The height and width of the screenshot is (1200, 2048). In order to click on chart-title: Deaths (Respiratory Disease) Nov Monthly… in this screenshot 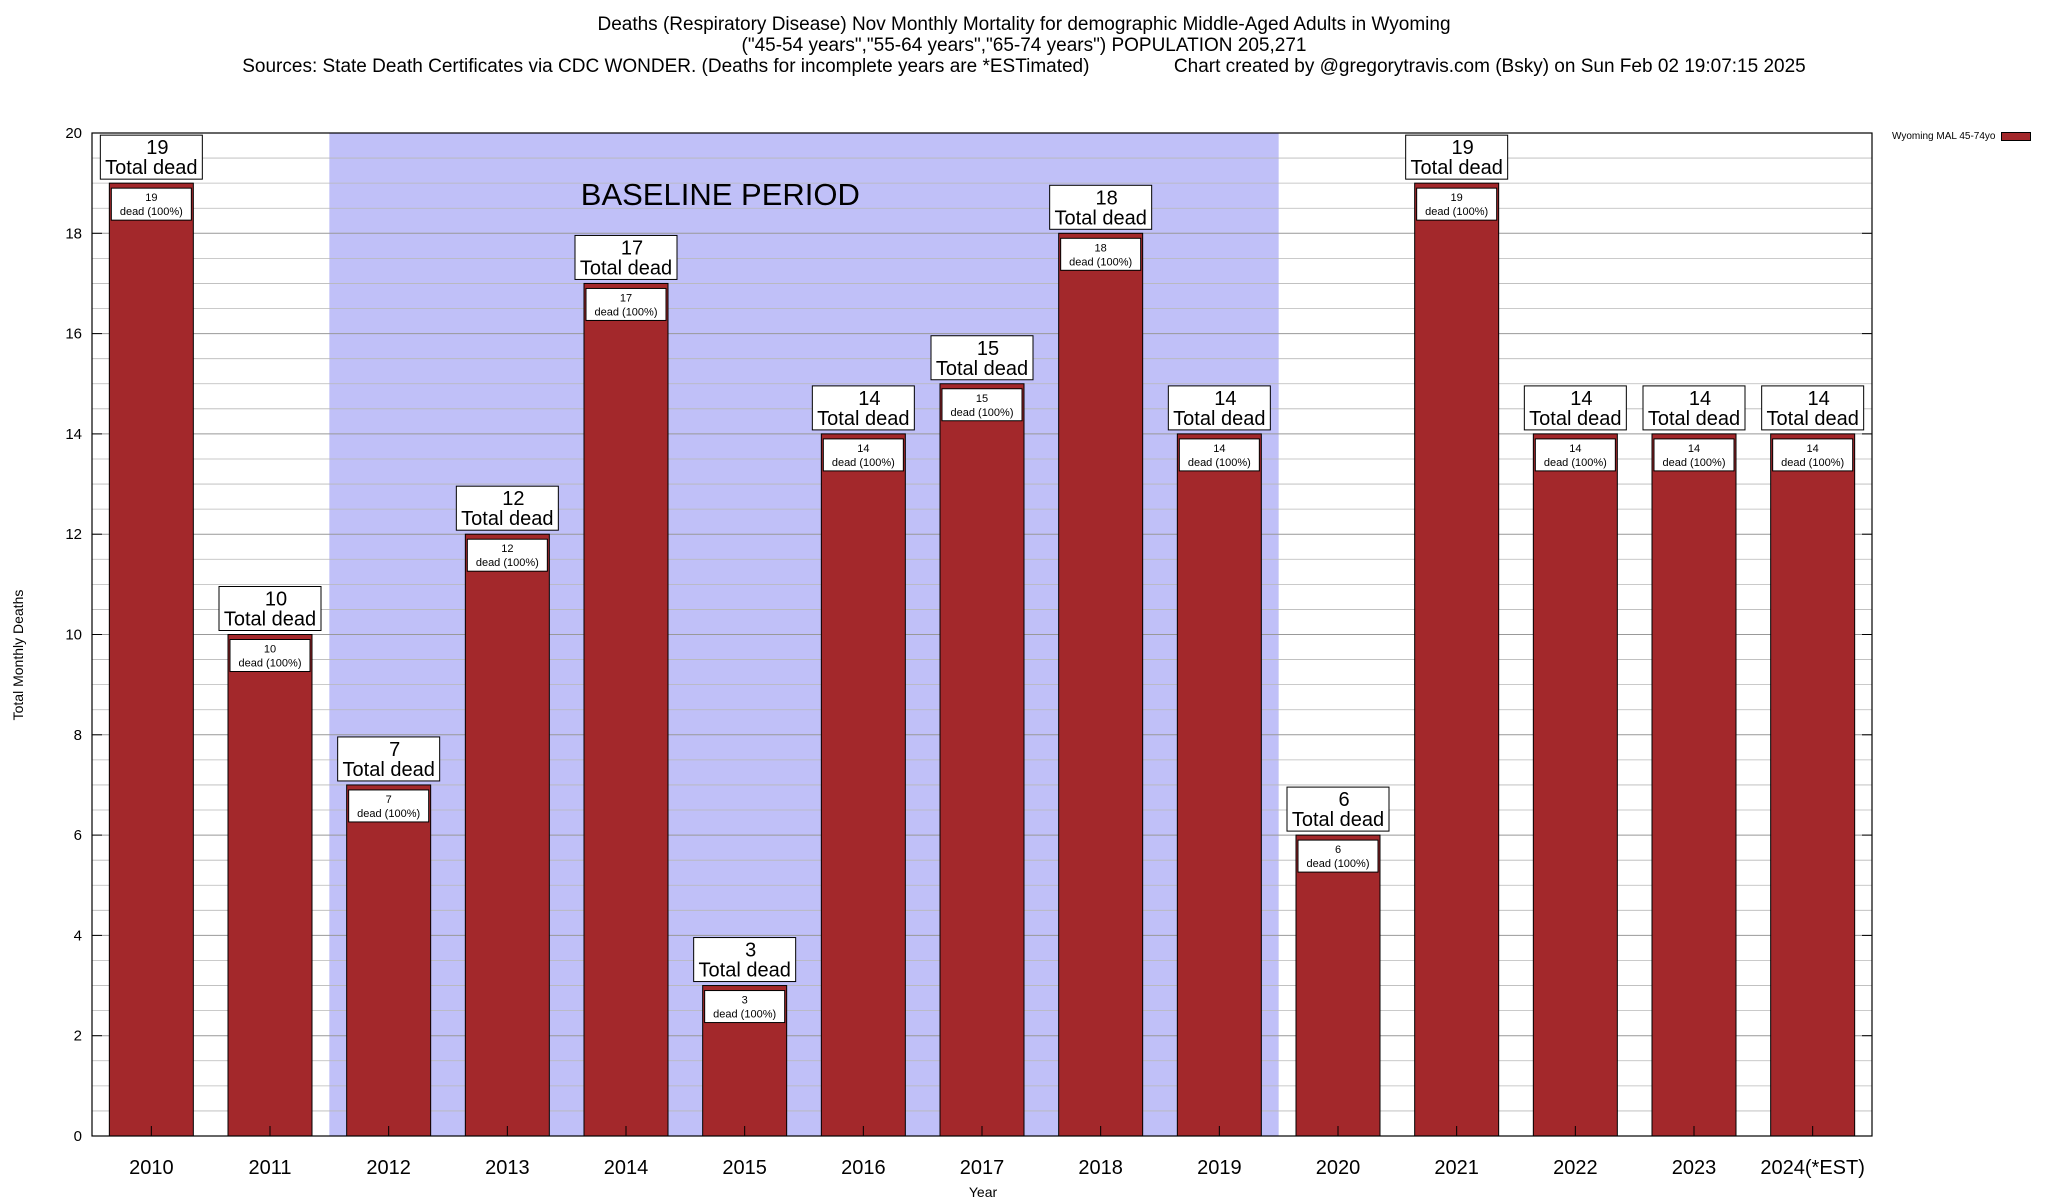, I will do `click(1024, 24)`.